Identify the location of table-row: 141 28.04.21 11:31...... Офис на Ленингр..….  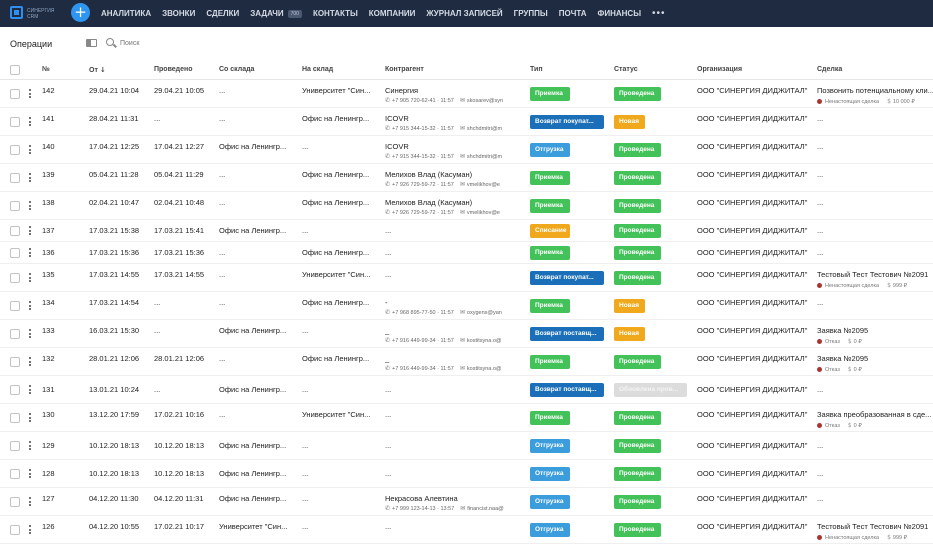
(466, 122).